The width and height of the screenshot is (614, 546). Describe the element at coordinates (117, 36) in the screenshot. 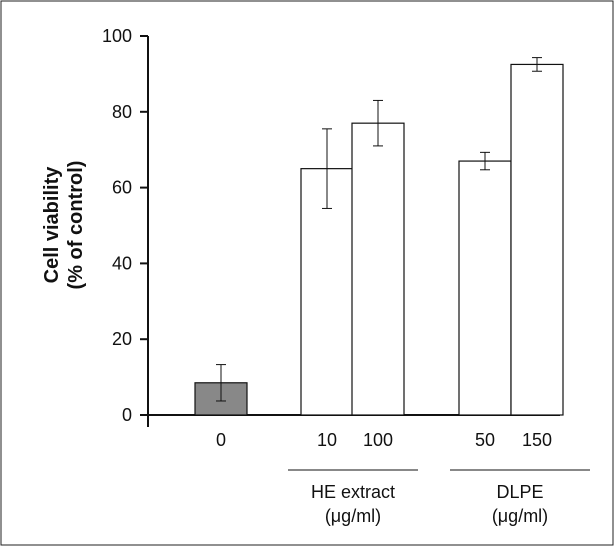

I see `y-tick-label: 100` at that location.